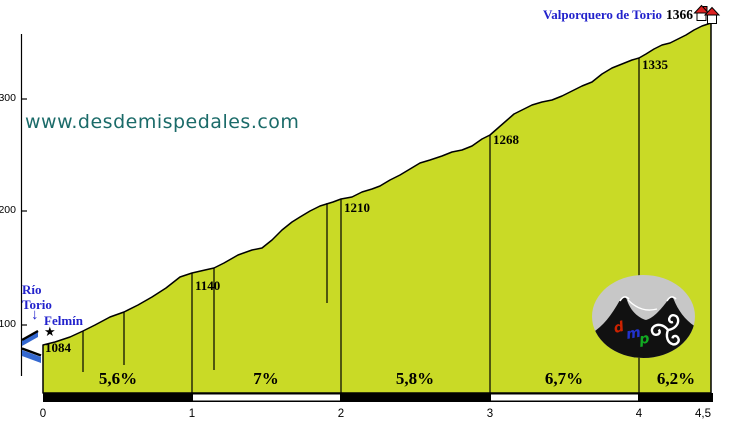 The image size is (730, 430). Describe the element at coordinates (118, 378) in the screenshot. I see `gradient-label-seg1: 5,6%` at that location.